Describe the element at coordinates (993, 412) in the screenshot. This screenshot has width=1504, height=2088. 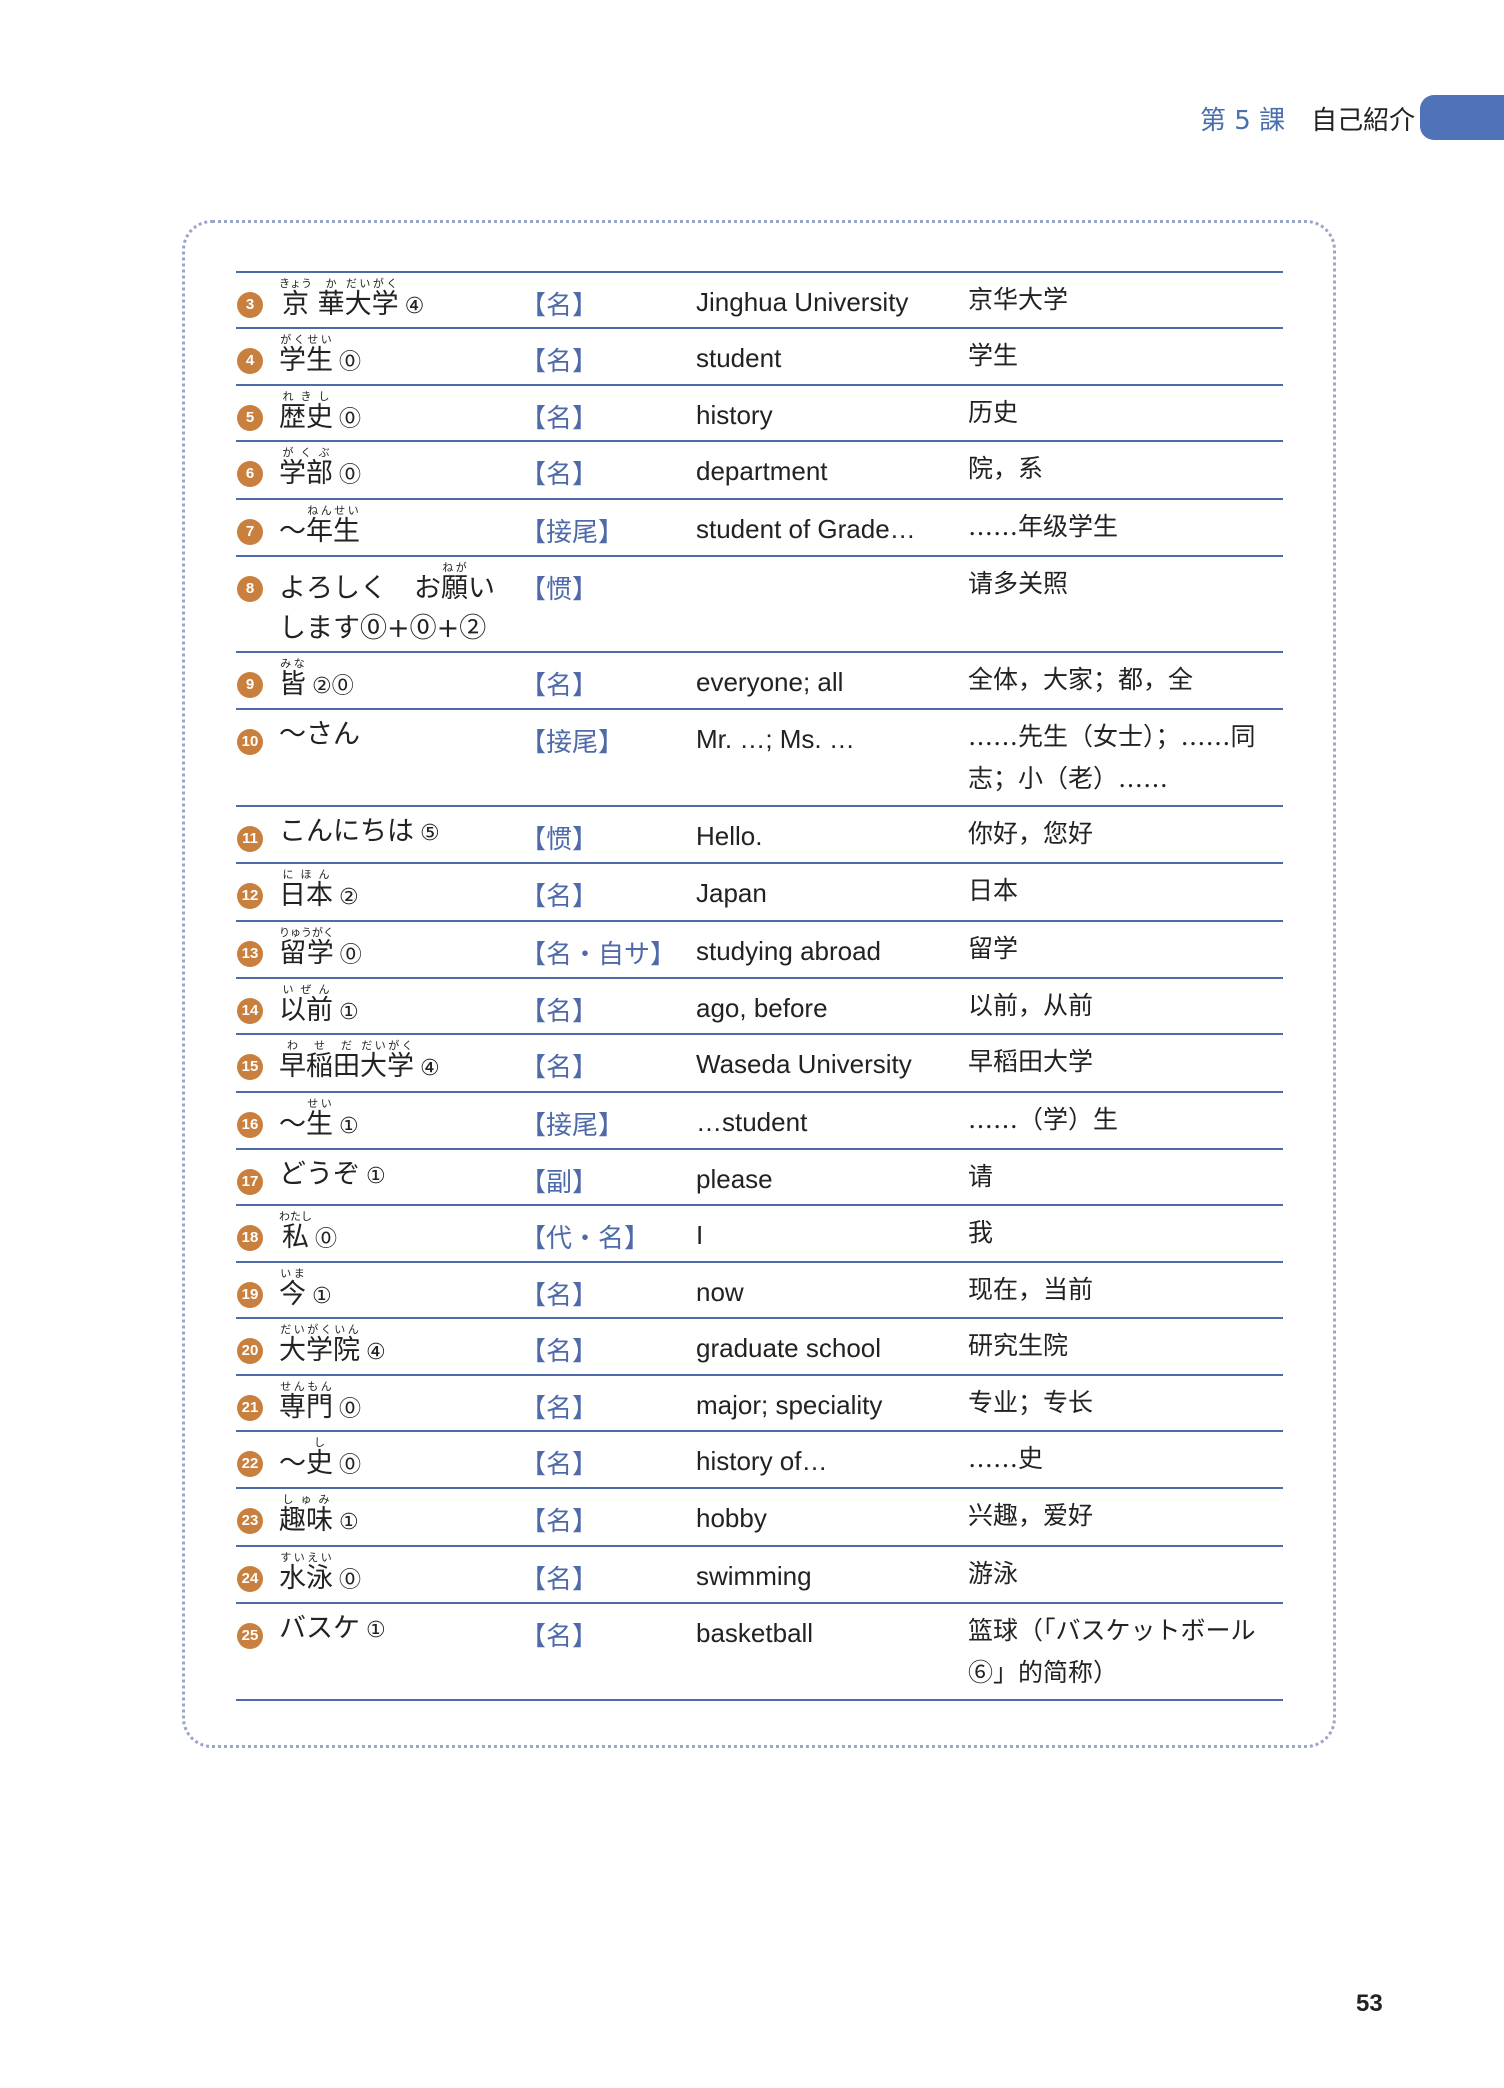
I see `chinese-meaning: 历史` at that location.